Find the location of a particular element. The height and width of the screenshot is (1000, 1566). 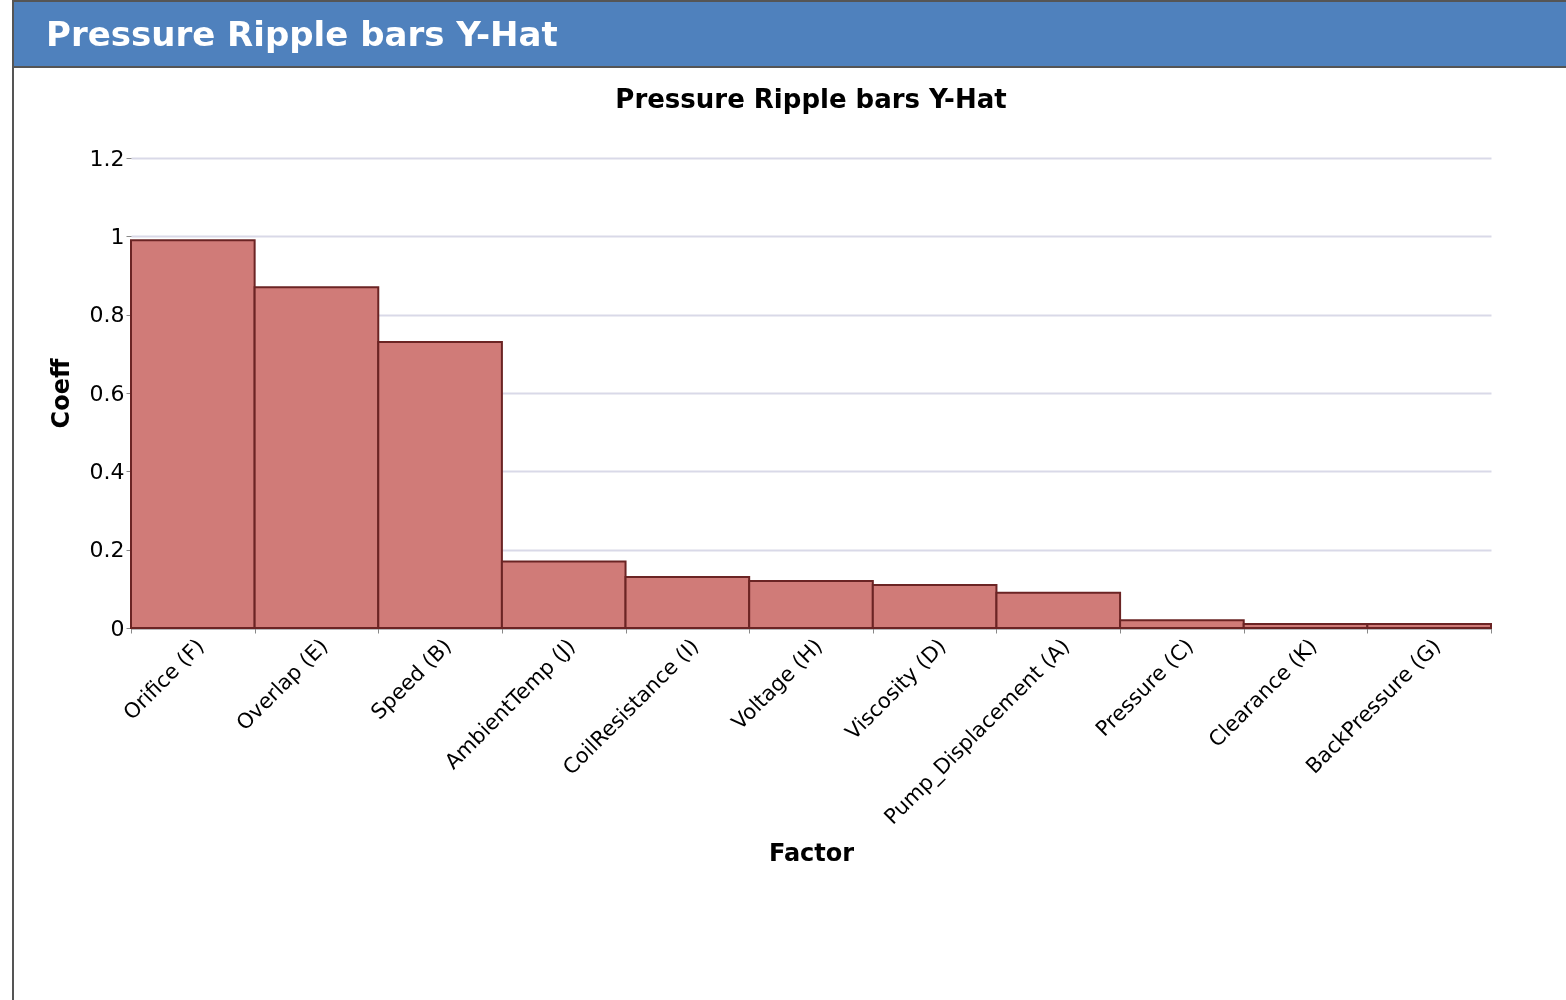

text: Pressure Ripple bars Y-Hat is located at coordinates (790, 35).